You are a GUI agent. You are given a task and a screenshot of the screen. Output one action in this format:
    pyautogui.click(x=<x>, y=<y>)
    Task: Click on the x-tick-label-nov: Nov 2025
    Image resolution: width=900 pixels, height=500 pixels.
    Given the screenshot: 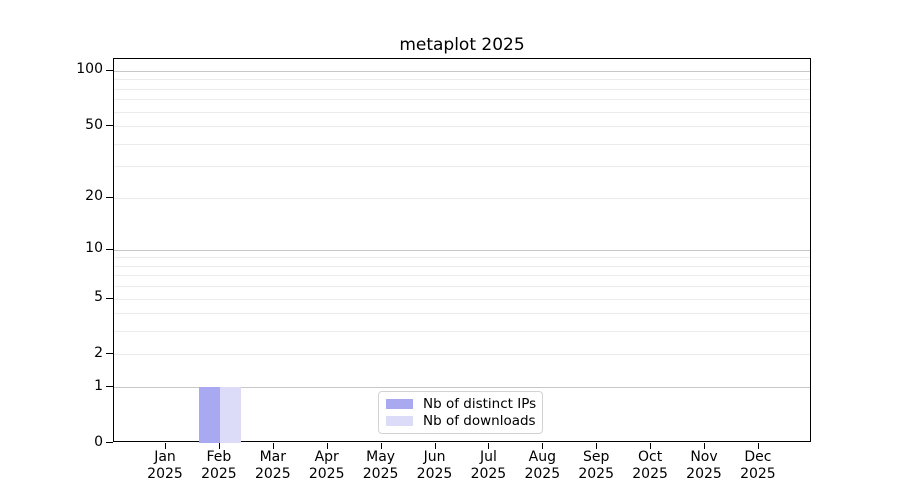 What is the action you would take?
    pyautogui.click(x=704, y=465)
    